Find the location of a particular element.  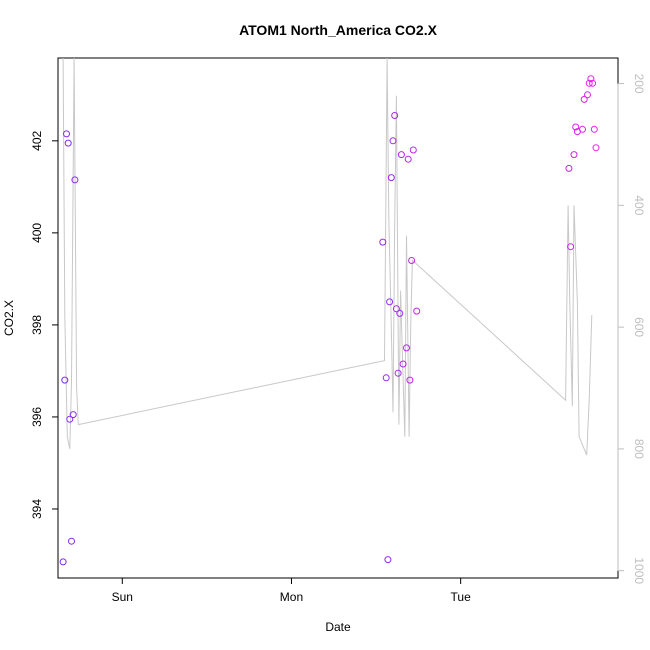

right-y-tick-label: 1000 is located at coordinates (639, 570).